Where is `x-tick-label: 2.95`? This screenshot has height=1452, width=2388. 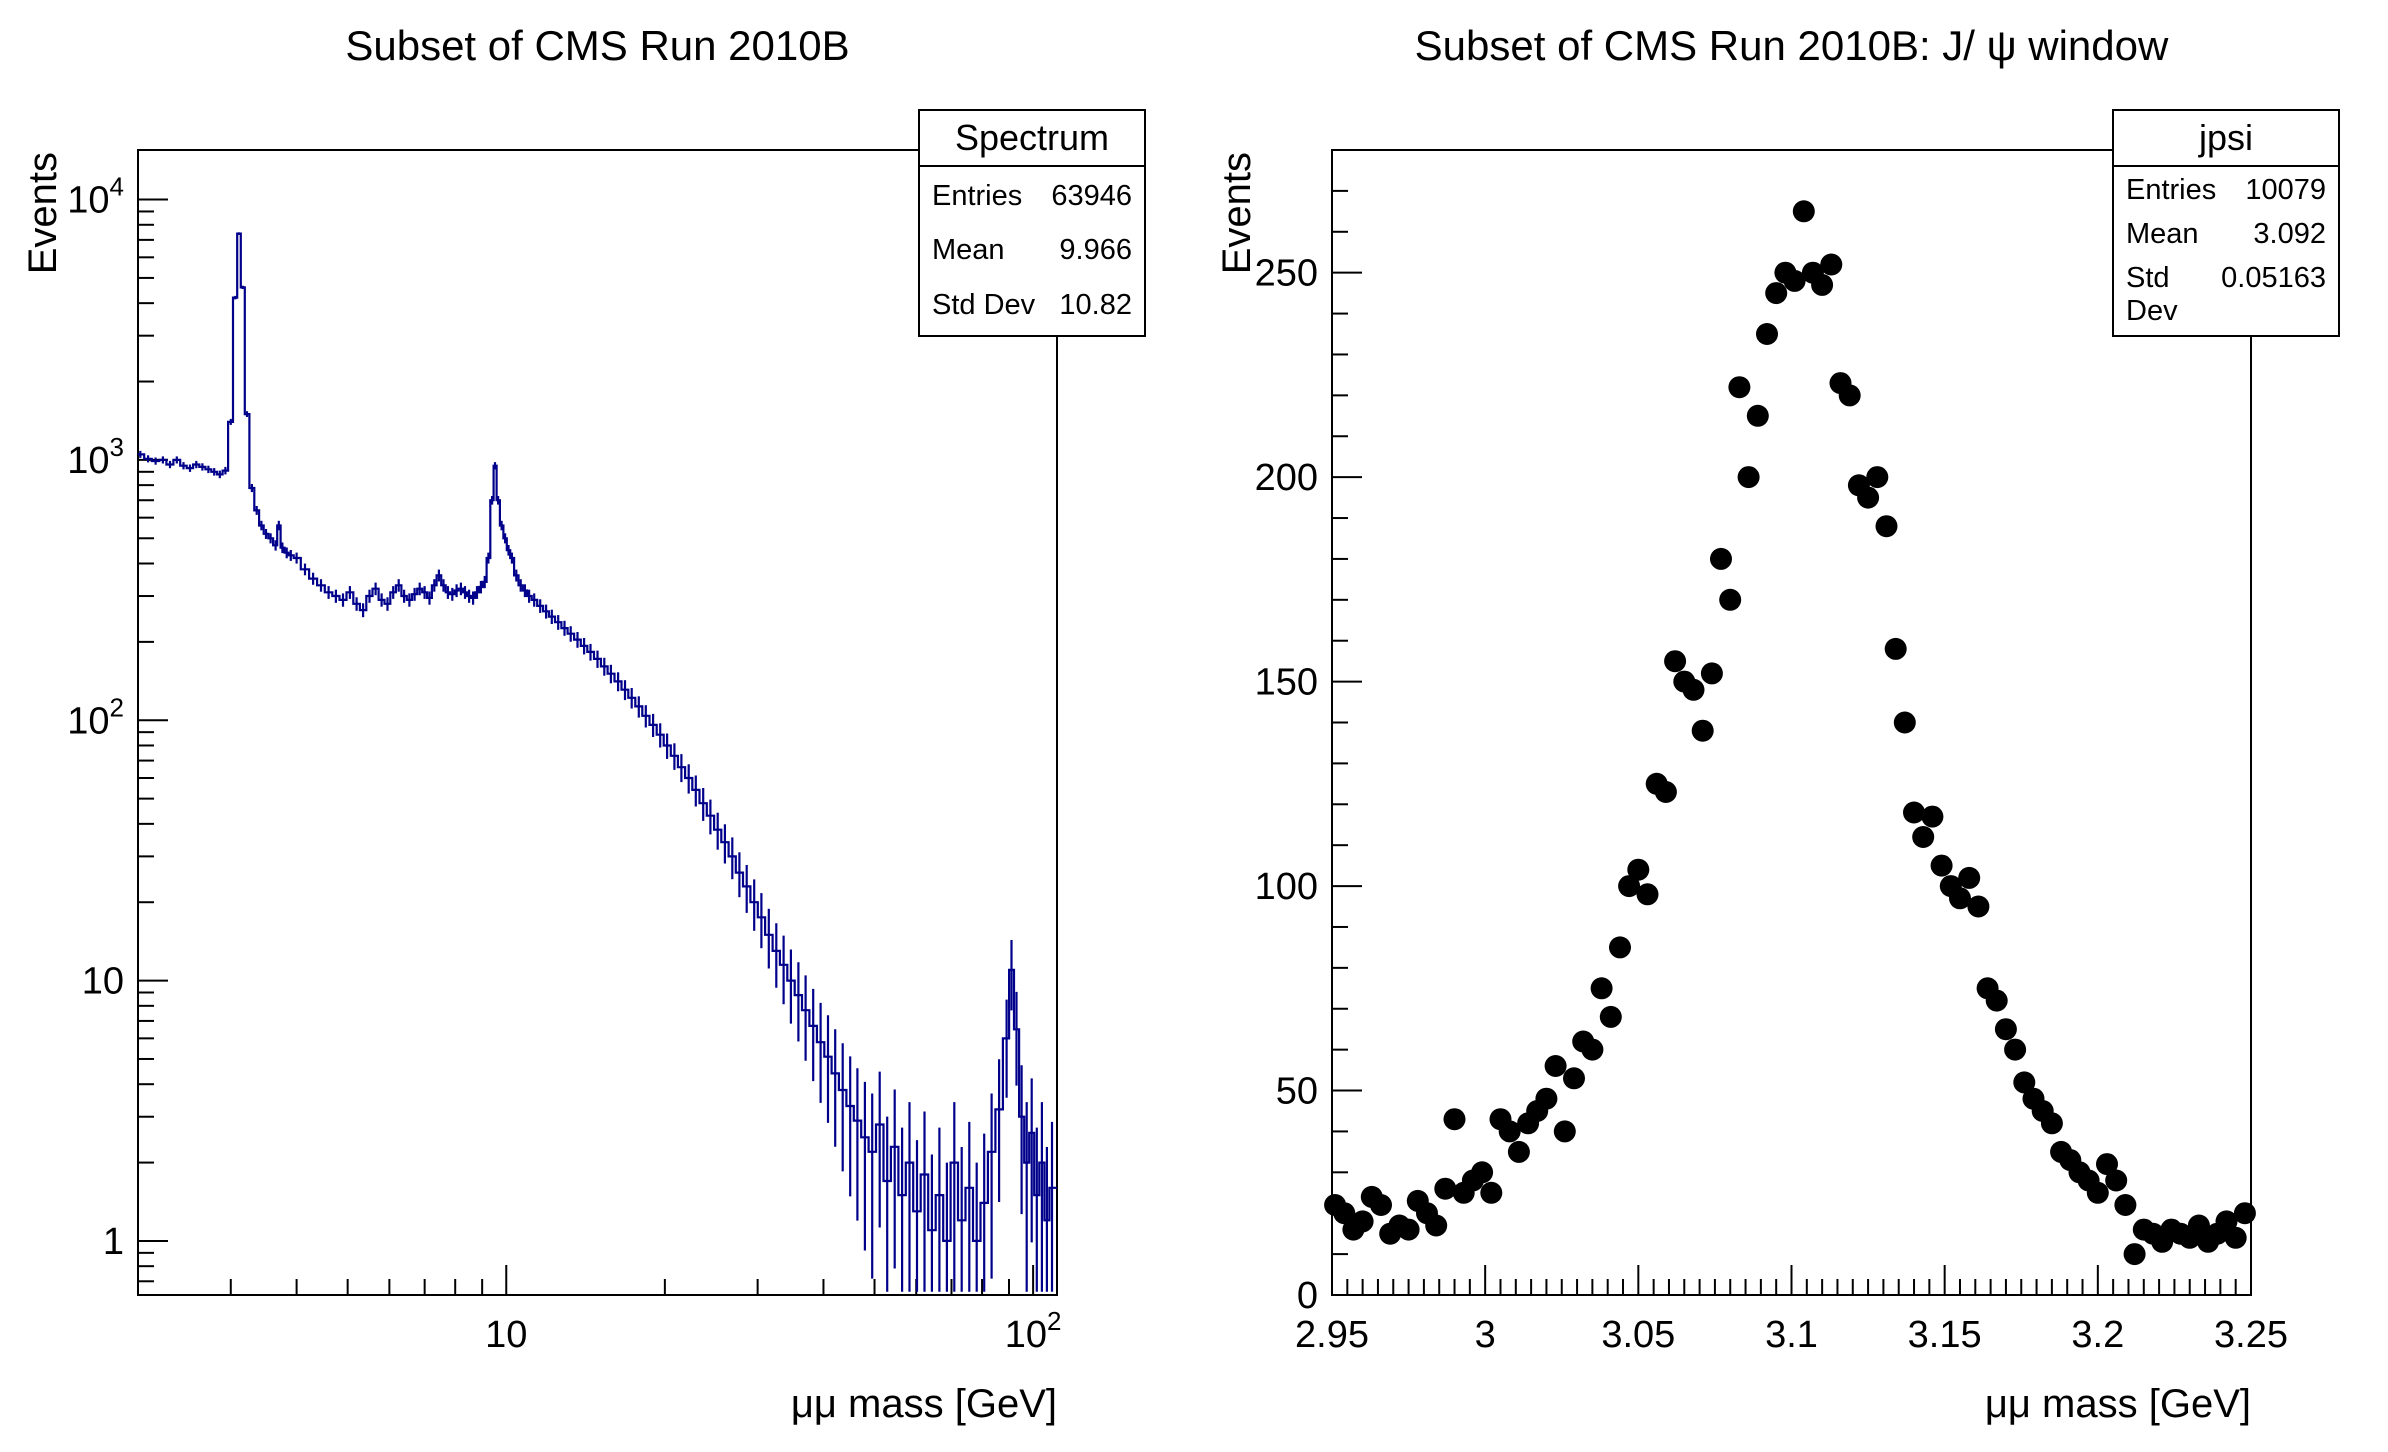 x-tick-label: 2.95 is located at coordinates (1332, 1335).